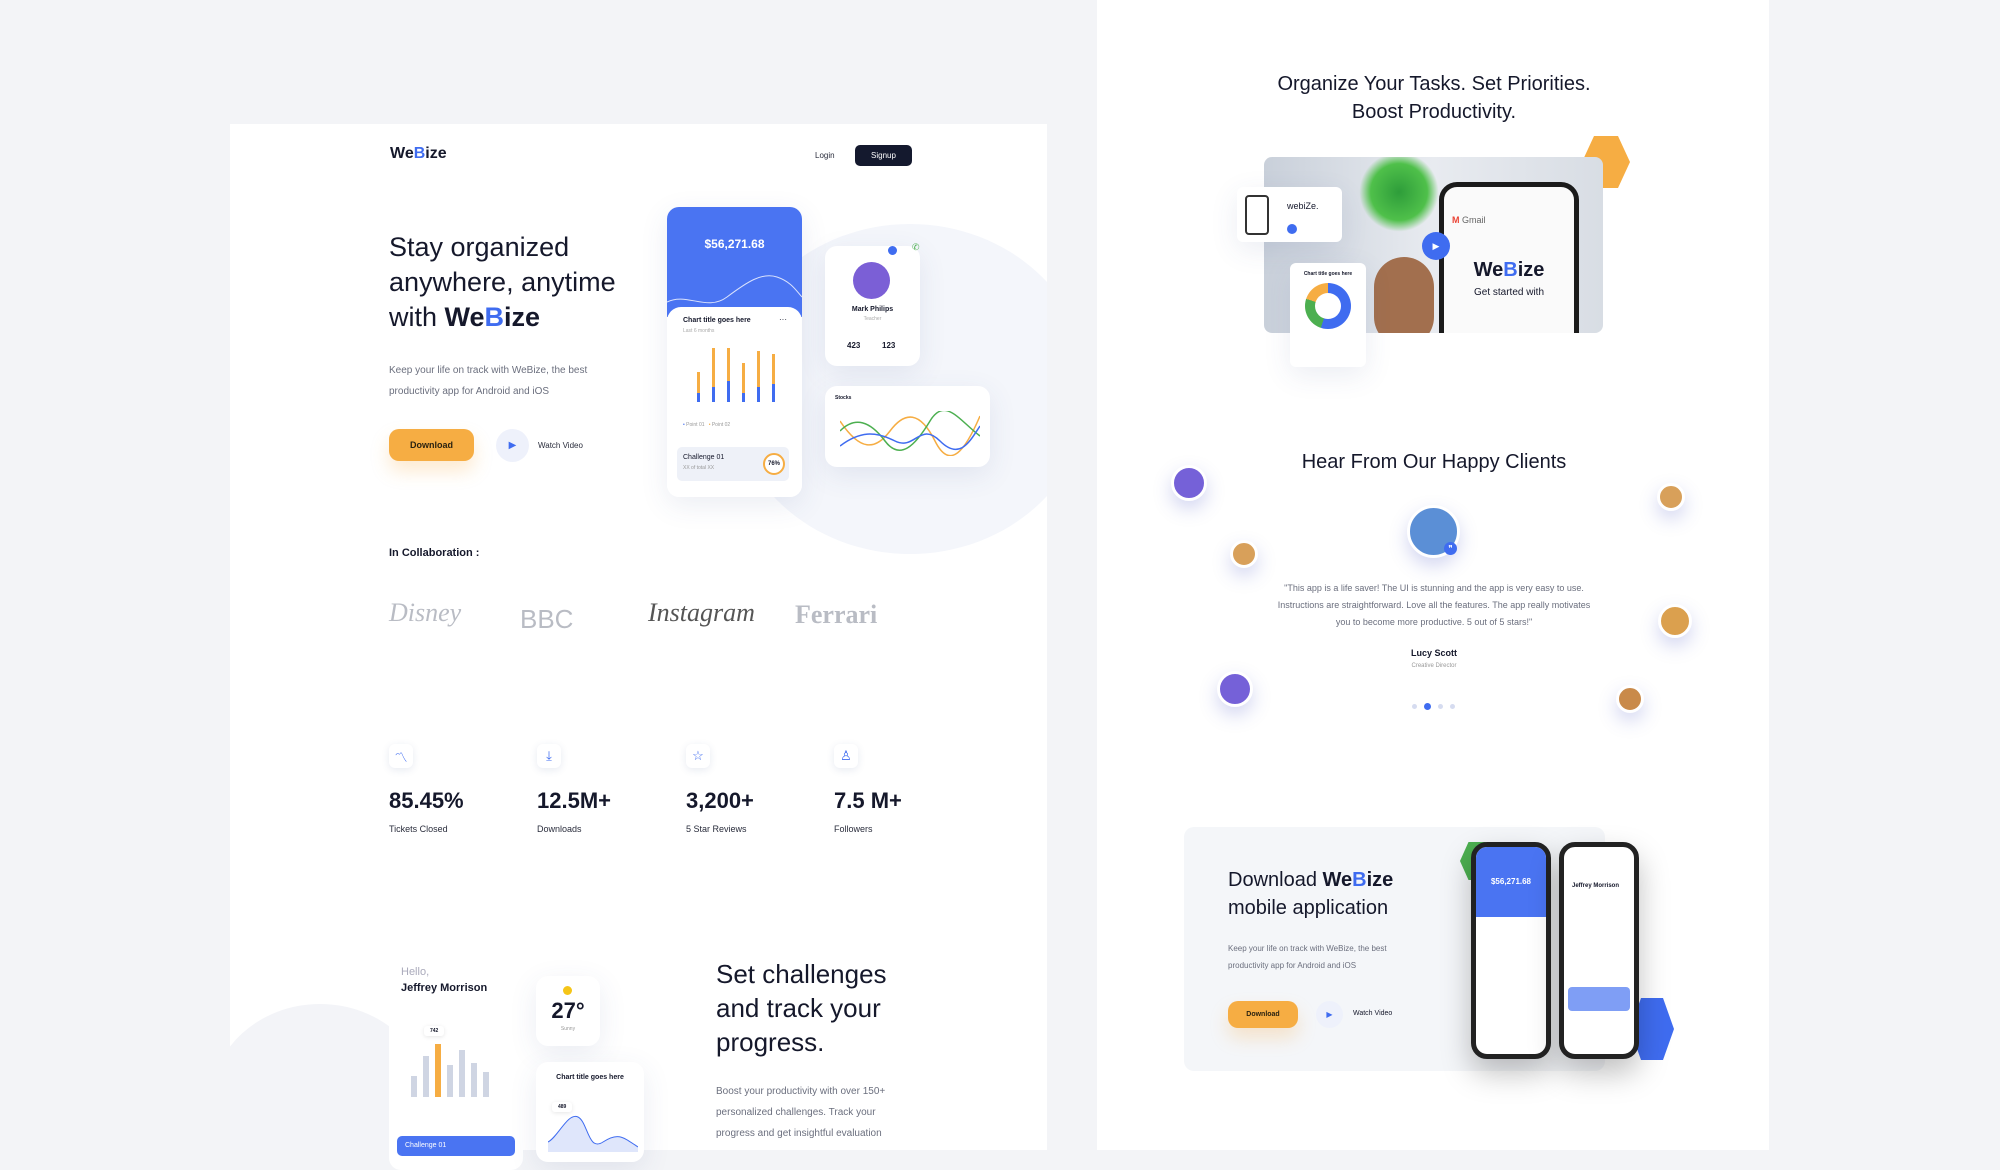 The height and width of the screenshot is (1170, 2000). I want to click on plant-image, so click(1399, 194).